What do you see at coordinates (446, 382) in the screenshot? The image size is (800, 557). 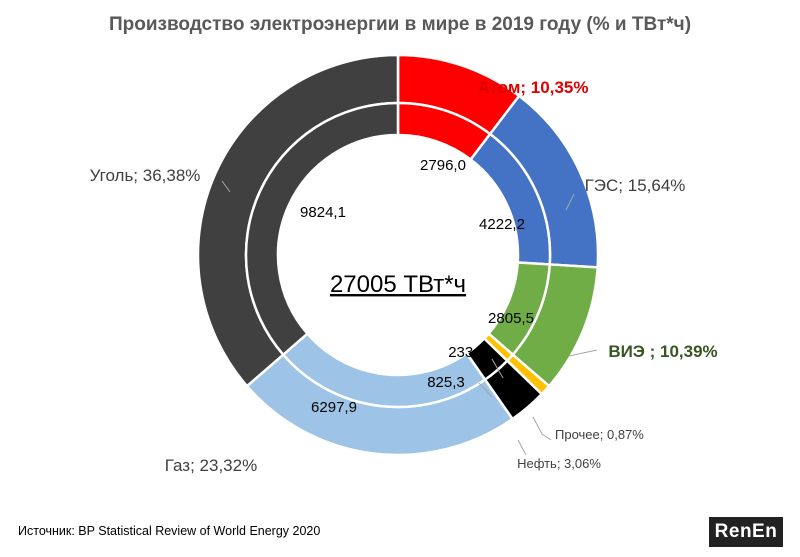 I see `value-label-нефть: 825,3` at bounding box center [446, 382].